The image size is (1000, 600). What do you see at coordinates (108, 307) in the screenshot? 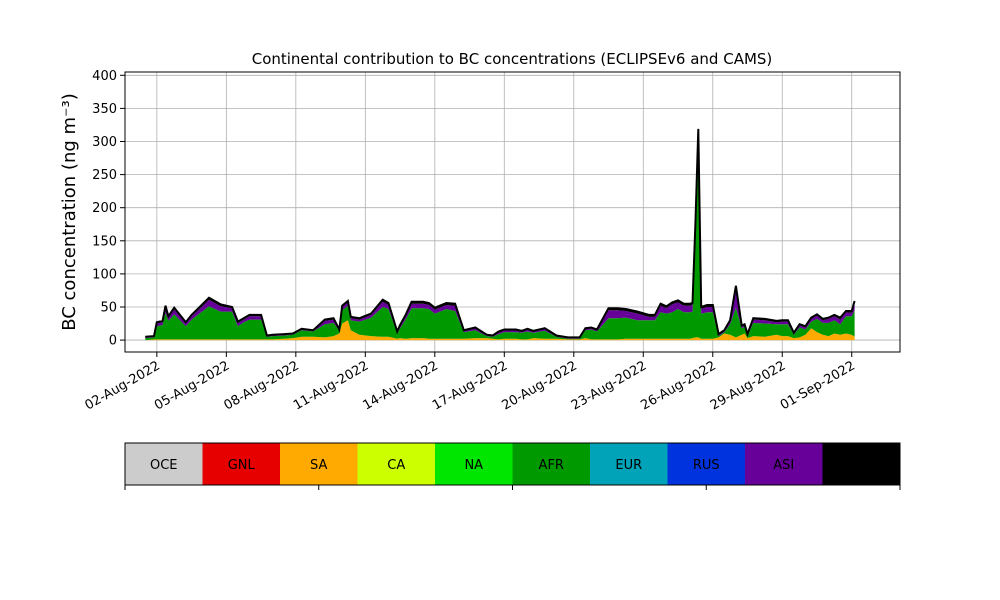
I see `y-tick-label: 50` at bounding box center [108, 307].